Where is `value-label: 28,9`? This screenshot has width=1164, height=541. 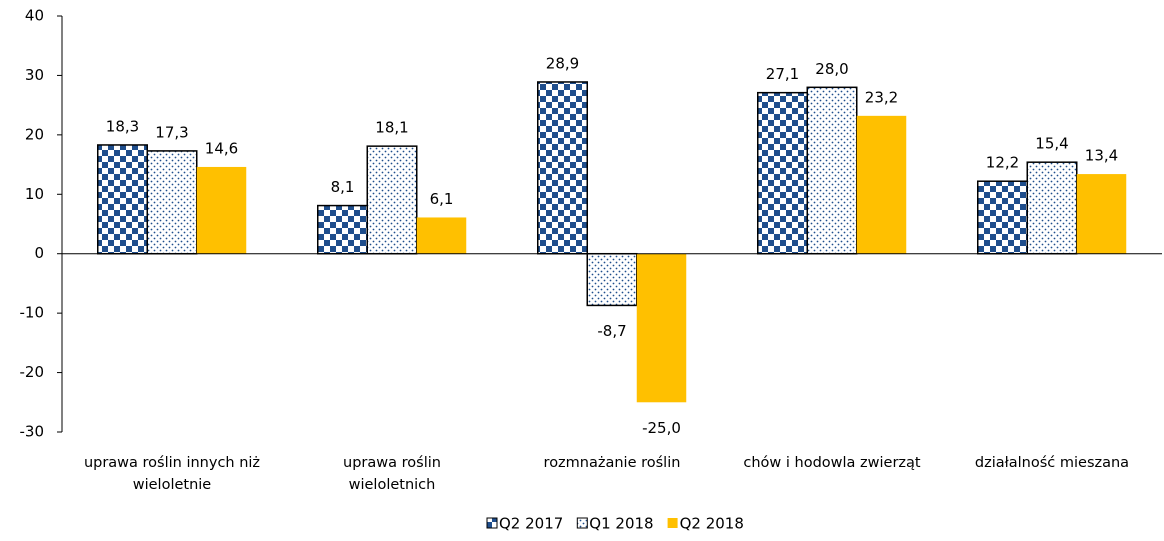
value-label: 28,9 is located at coordinates (562, 63).